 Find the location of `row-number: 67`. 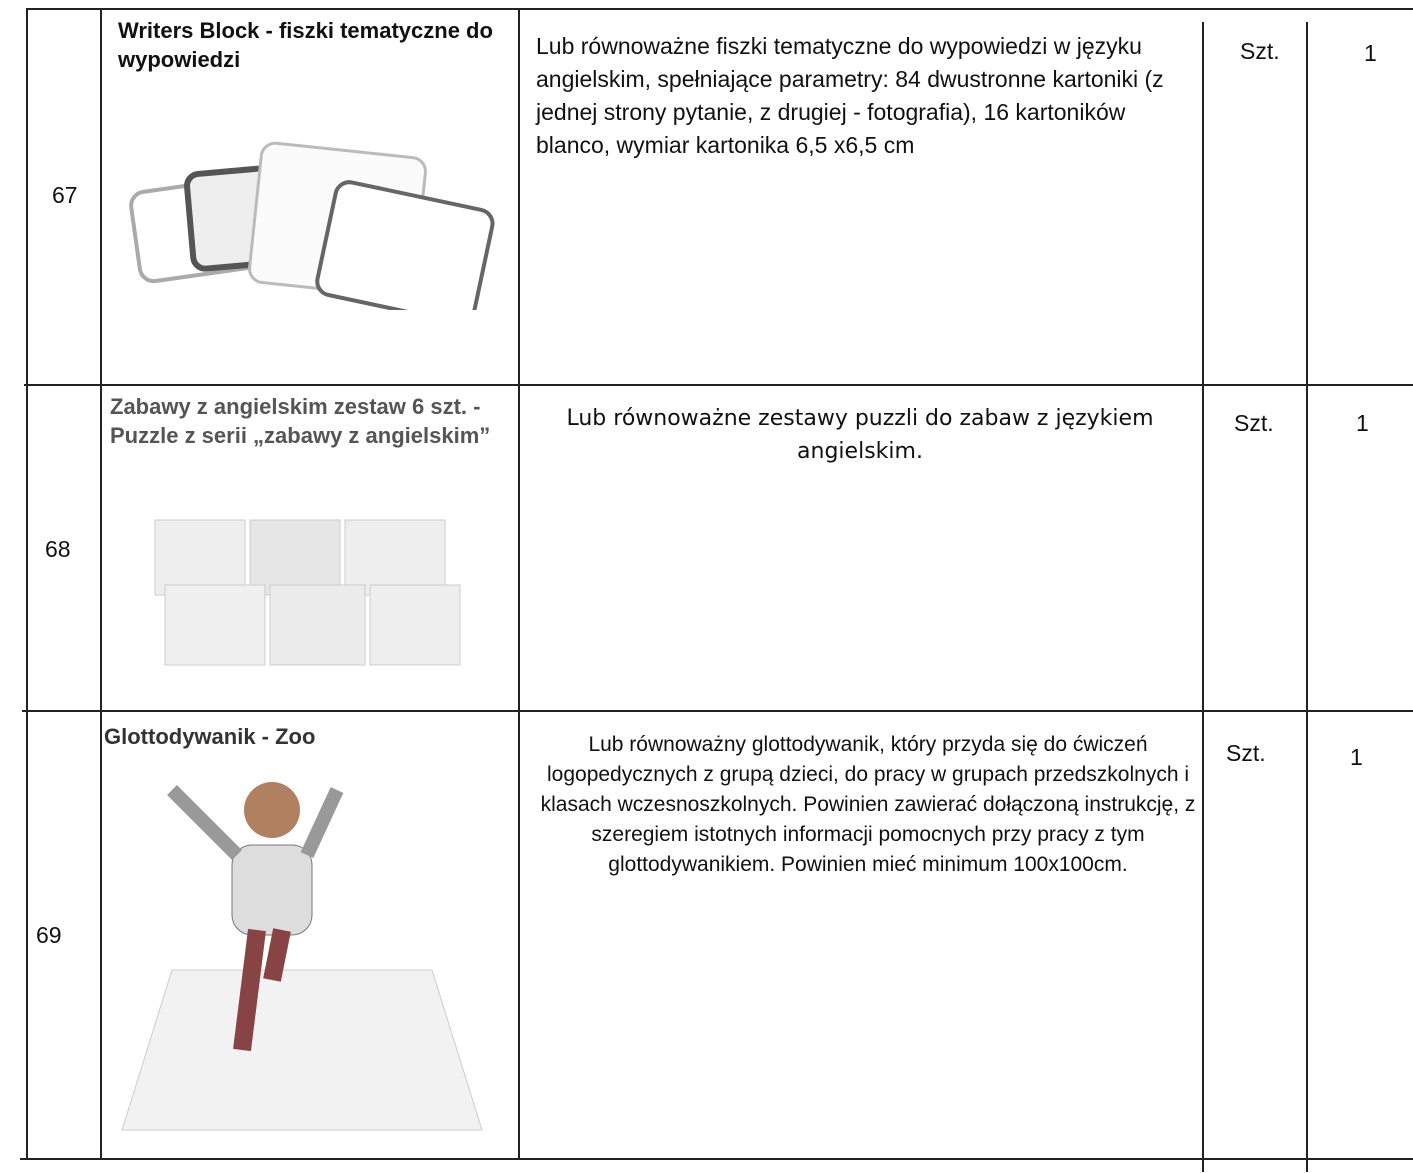

row-number: 67 is located at coordinates (65, 195).